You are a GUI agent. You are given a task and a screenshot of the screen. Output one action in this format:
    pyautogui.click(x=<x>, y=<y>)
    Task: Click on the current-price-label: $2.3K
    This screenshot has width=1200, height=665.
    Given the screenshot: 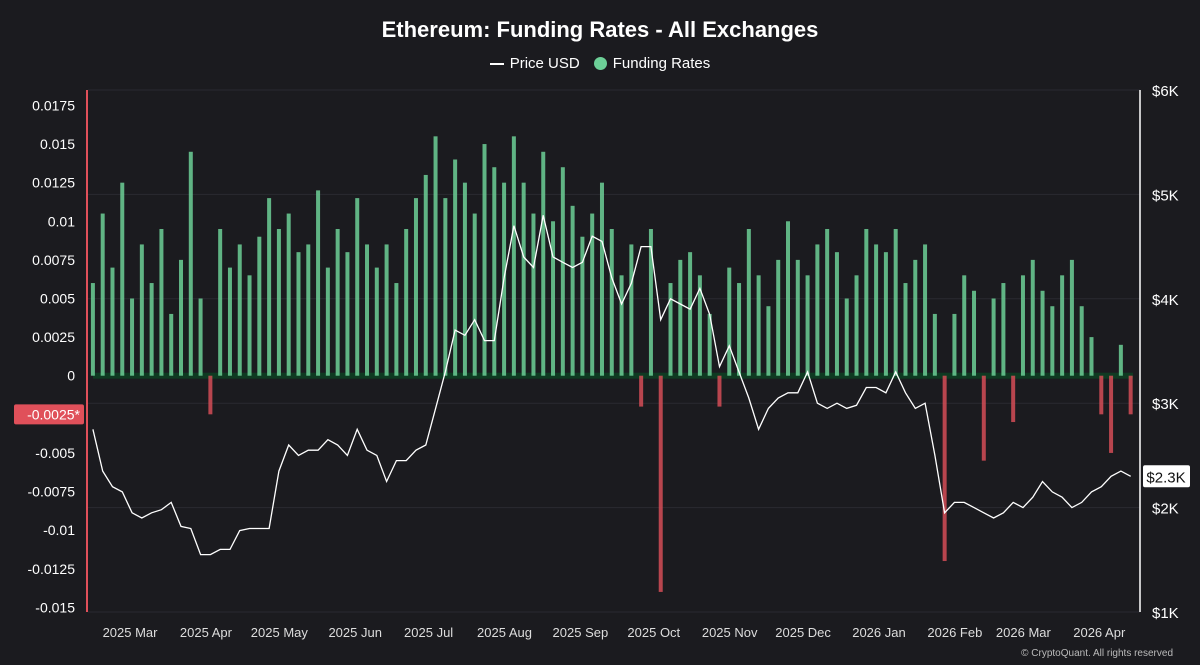 What is the action you would take?
    pyautogui.click(x=1165, y=477)
    